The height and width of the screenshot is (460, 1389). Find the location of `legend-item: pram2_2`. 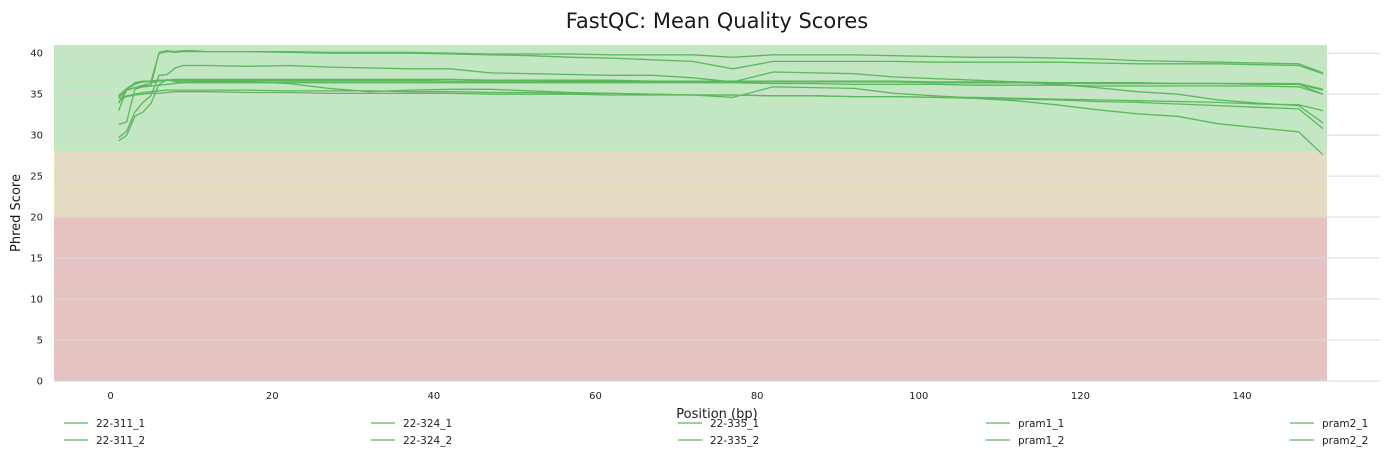

legend-item: pram2_2 is located at coordinates (1329, 441).